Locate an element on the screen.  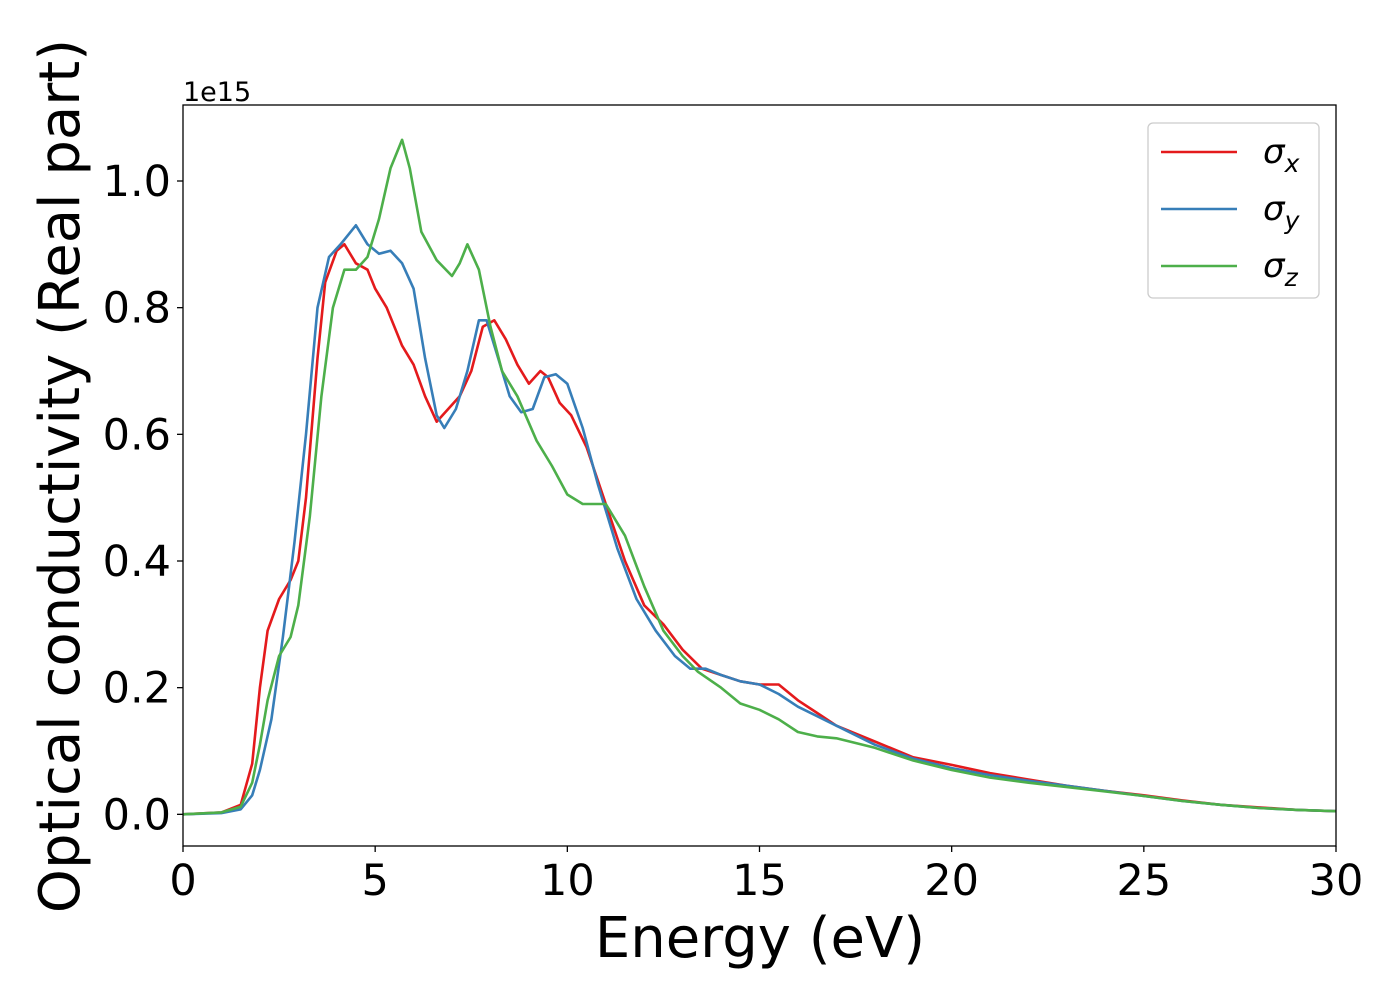
y-tick-label: 0.8 is located at coordinates (137, 309).